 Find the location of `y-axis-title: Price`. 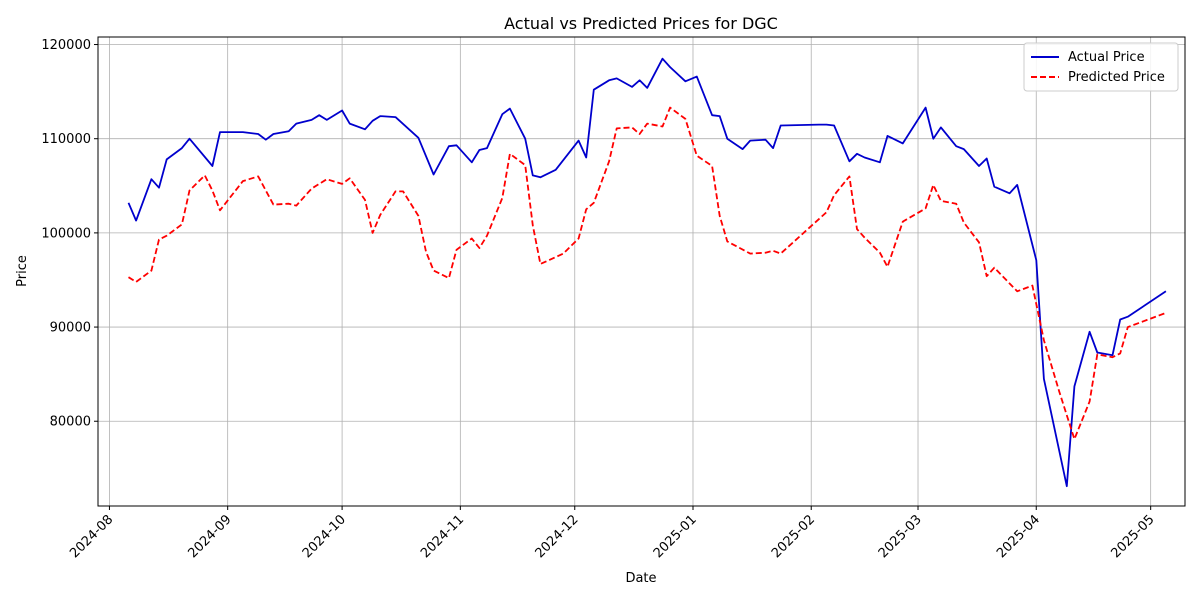

y-axis-title: Price is located at coordinates (22, 271).